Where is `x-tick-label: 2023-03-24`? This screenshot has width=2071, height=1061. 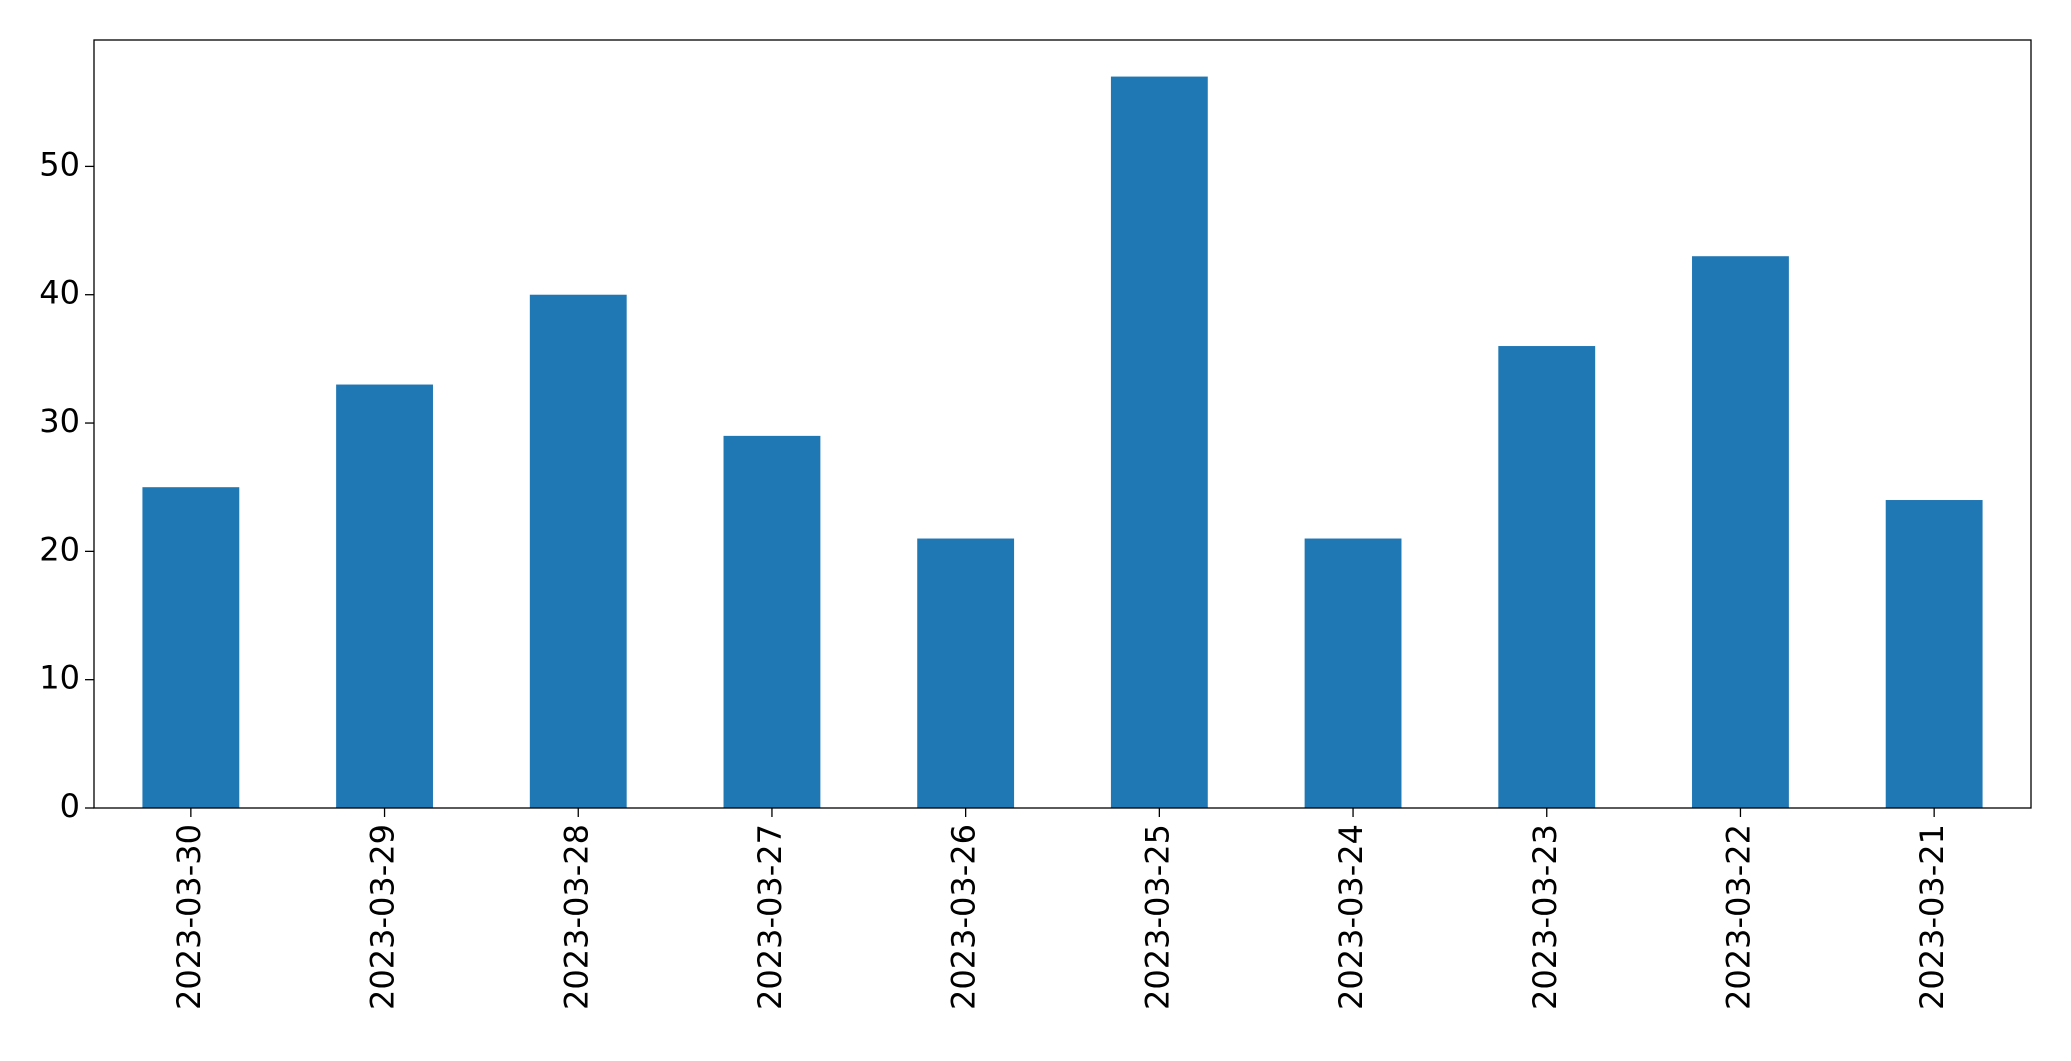
x-tick-label: 2023-03-24 is located at coordinates (1351, 917).